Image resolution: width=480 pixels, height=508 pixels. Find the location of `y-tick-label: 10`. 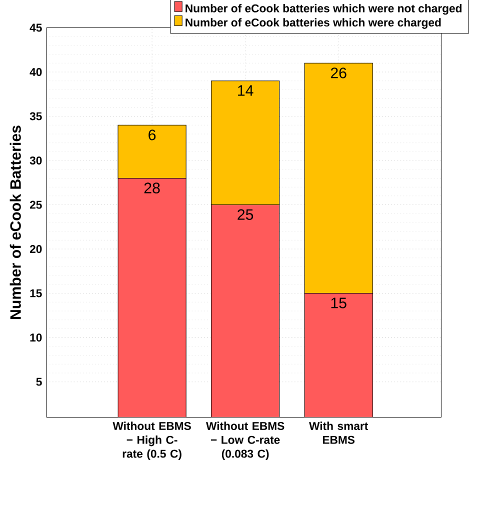

y-tick-label: 10 is located at coordinates (36, 338).